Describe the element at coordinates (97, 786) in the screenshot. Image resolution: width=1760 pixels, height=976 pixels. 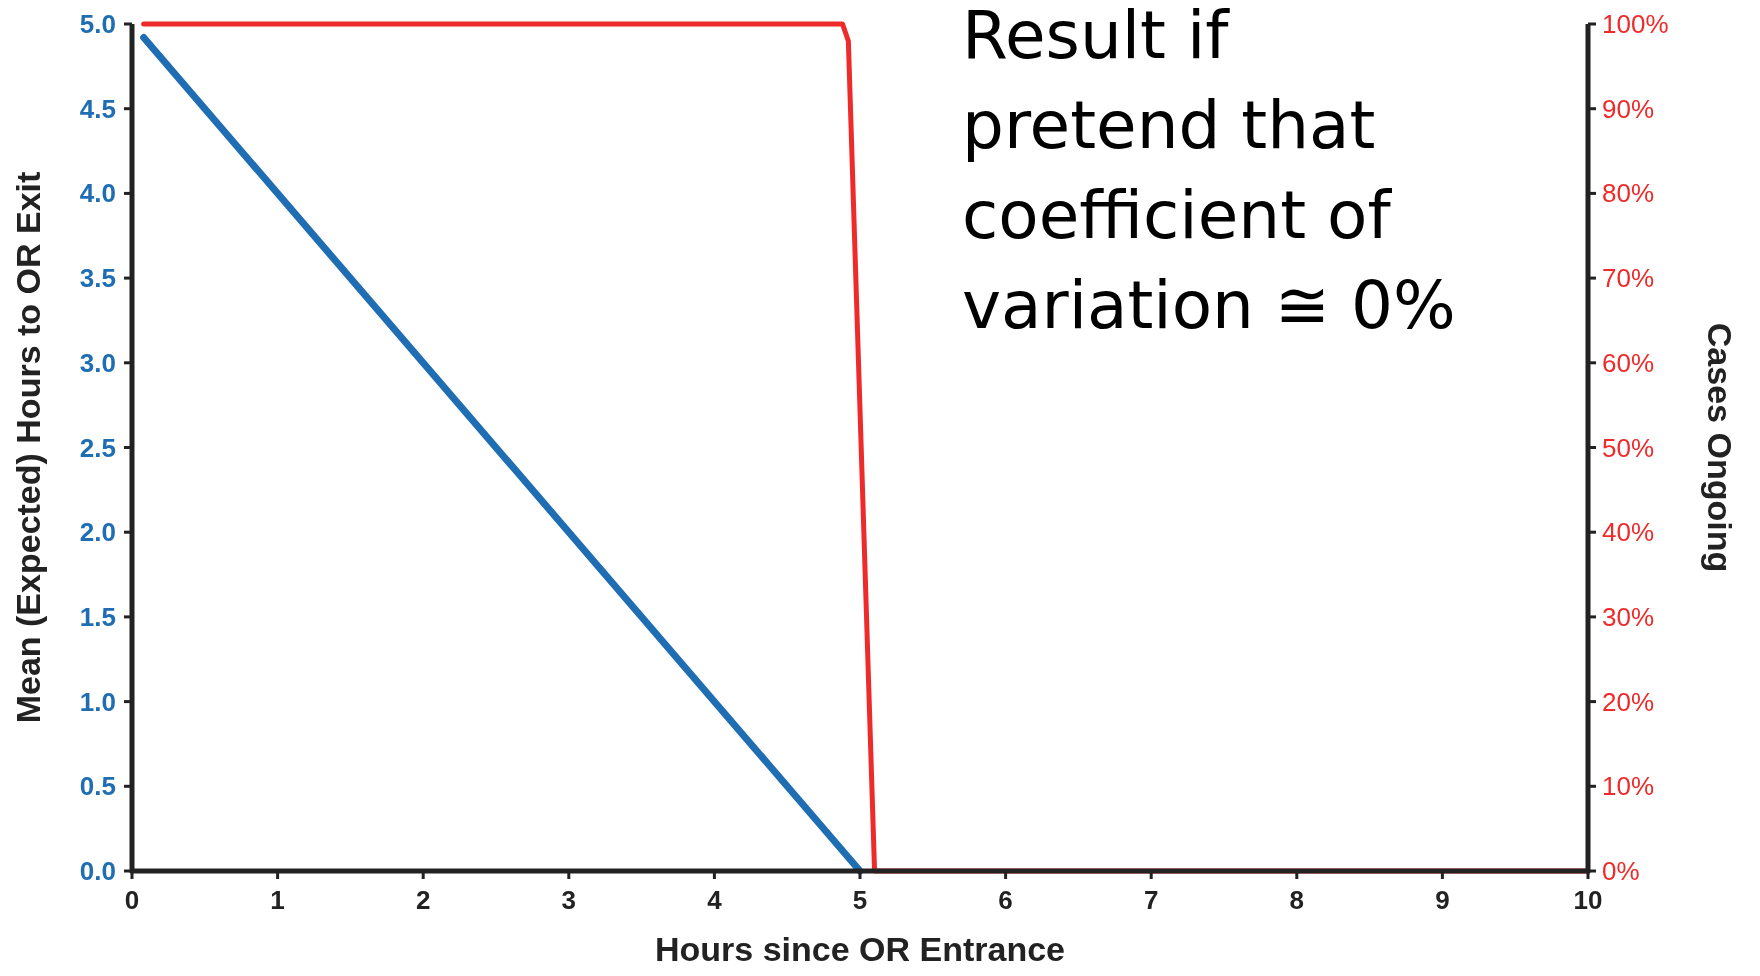
I see `y-tick-label: 0.5` at that location.